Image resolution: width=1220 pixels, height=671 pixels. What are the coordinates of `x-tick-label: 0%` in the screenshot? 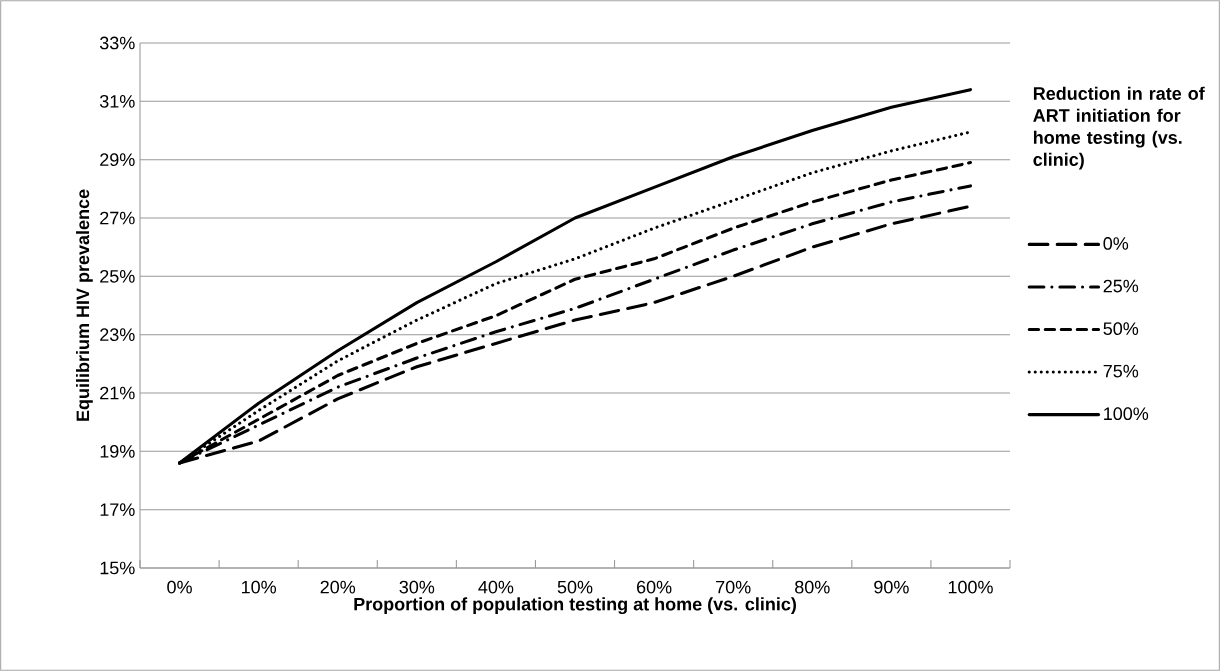 It's located at (179, 587).